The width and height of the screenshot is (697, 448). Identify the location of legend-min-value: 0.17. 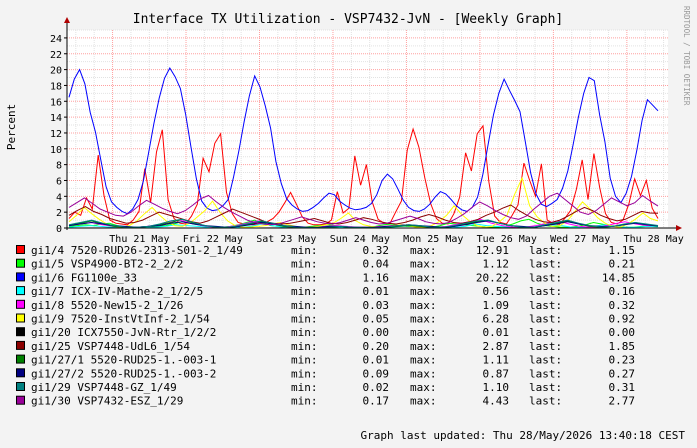
(376, 401).